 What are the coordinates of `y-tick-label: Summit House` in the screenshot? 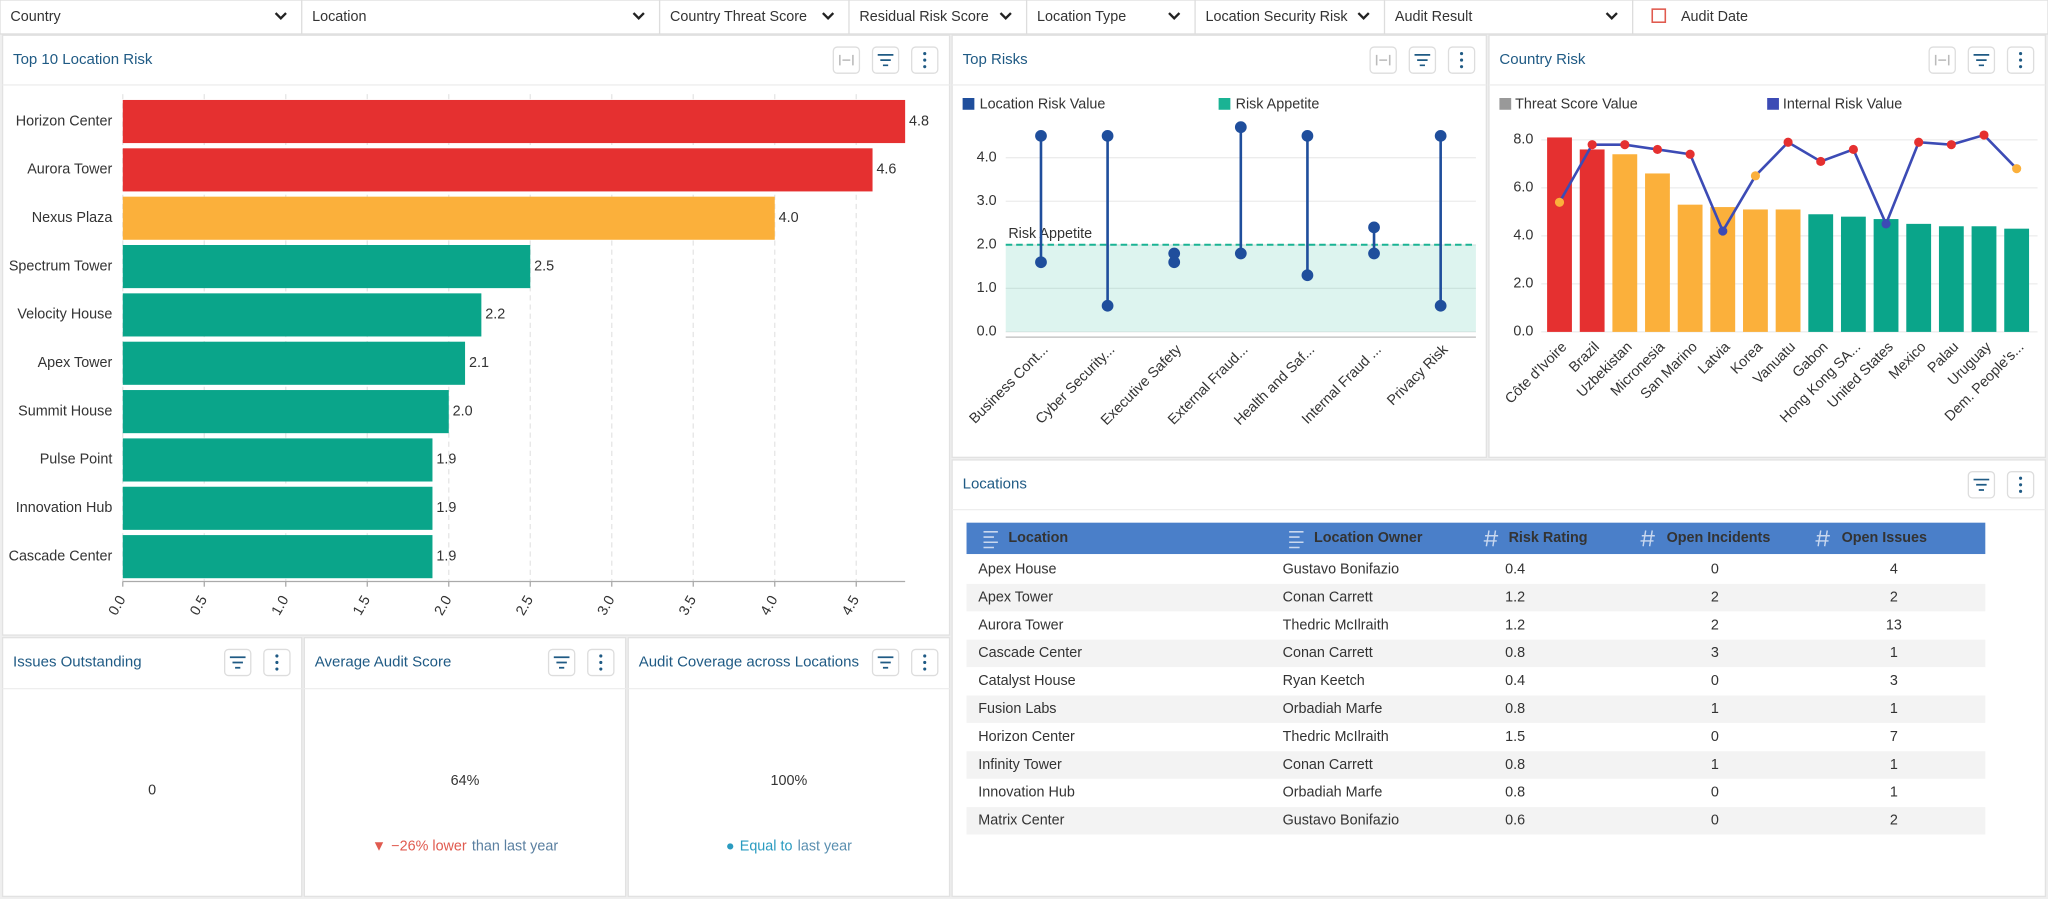 It's located at (65, 411).